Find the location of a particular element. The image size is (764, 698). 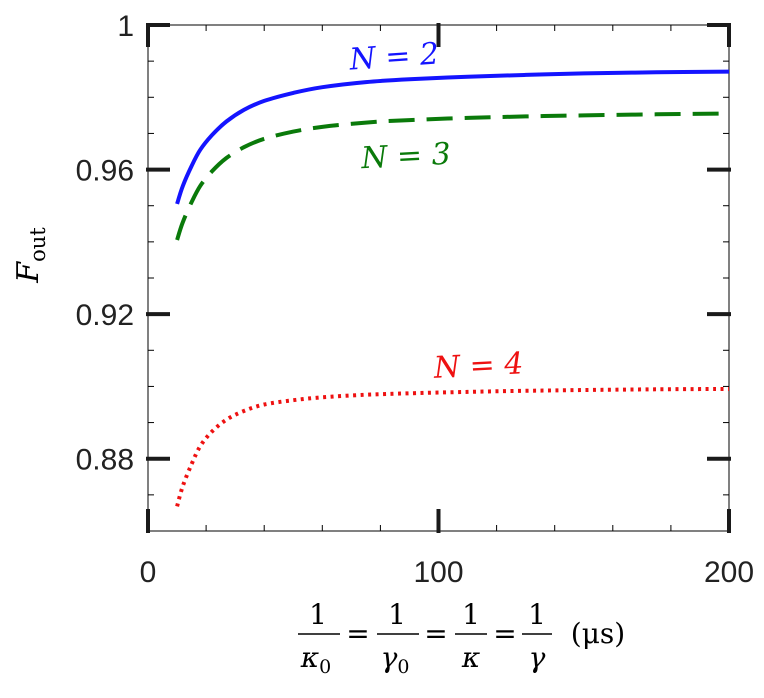

svg-text: Fout is located at coordinates (30, 255).